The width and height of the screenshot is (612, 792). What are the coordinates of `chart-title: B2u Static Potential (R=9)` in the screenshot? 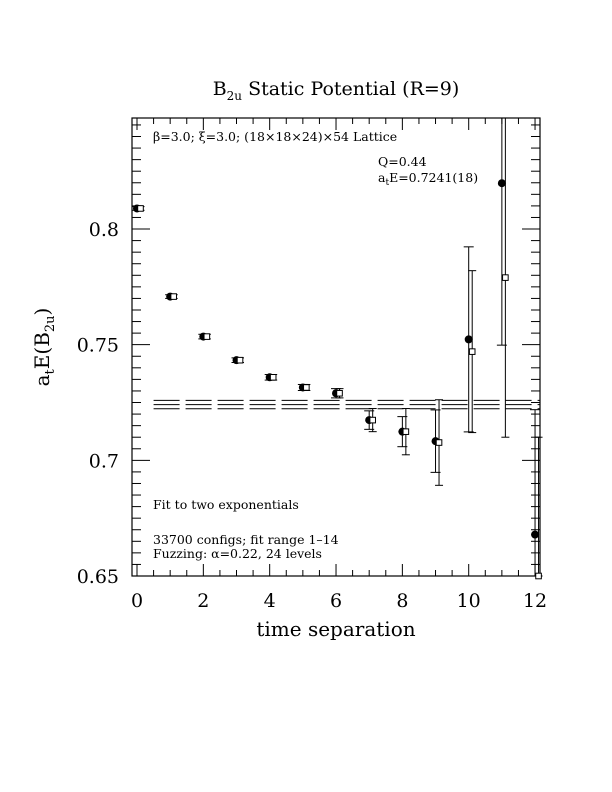 It's located at (336, 90).